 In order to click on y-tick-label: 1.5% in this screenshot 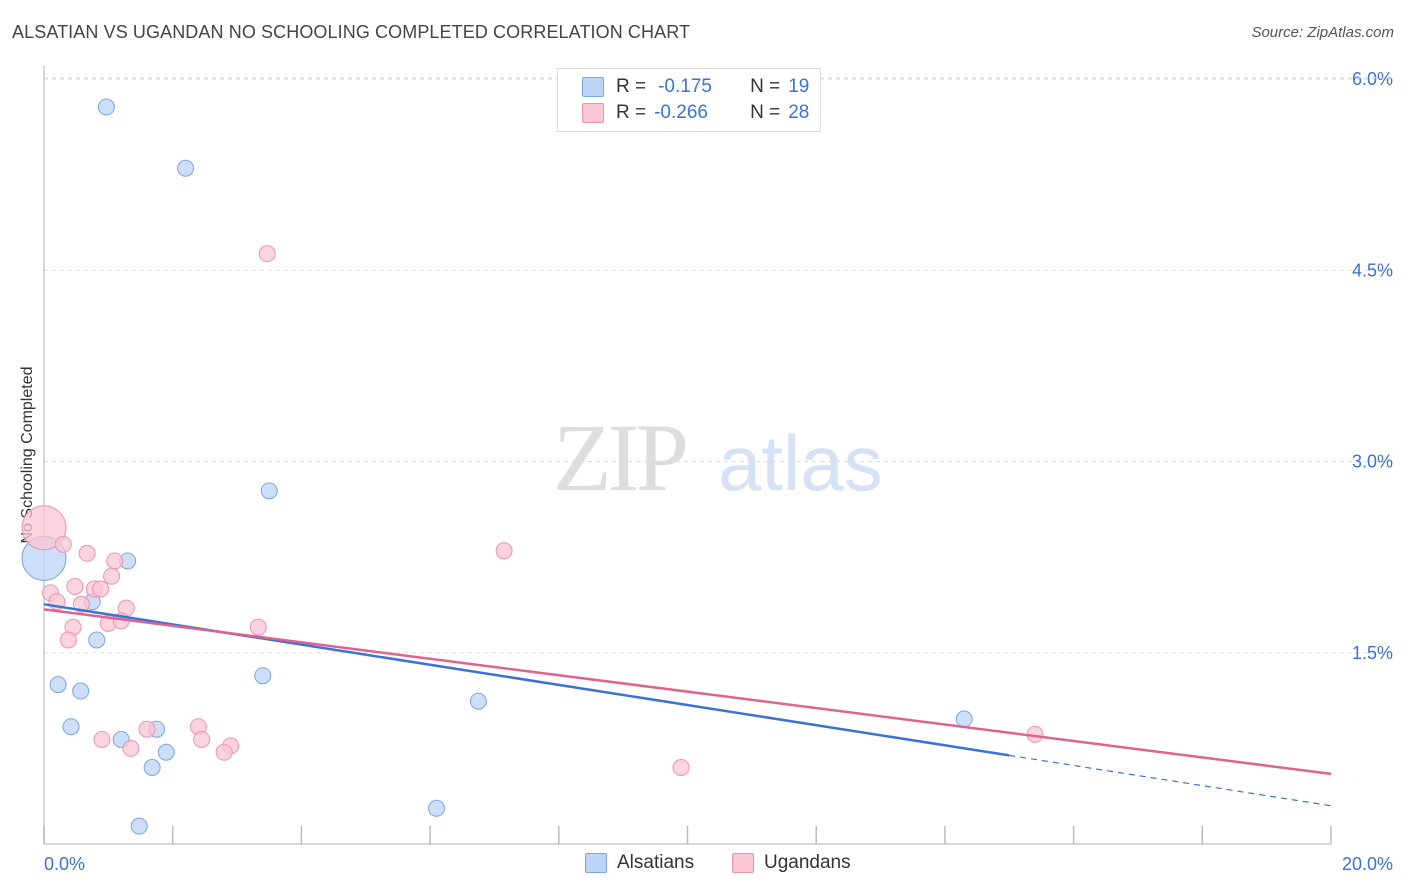, I will do `click(1372, 653)`.